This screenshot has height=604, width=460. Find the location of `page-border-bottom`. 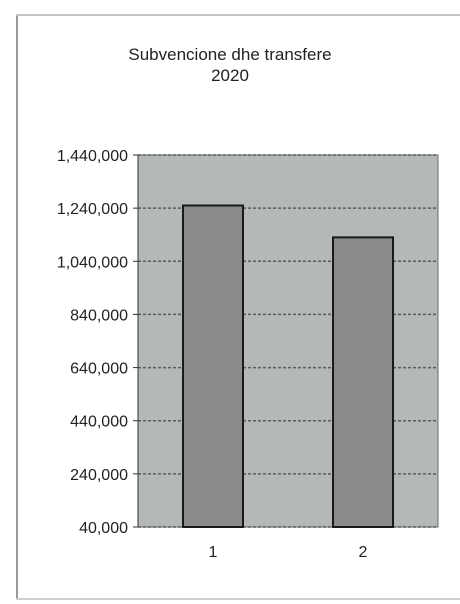

page-border-bottom is located at coordinates (238, 599).